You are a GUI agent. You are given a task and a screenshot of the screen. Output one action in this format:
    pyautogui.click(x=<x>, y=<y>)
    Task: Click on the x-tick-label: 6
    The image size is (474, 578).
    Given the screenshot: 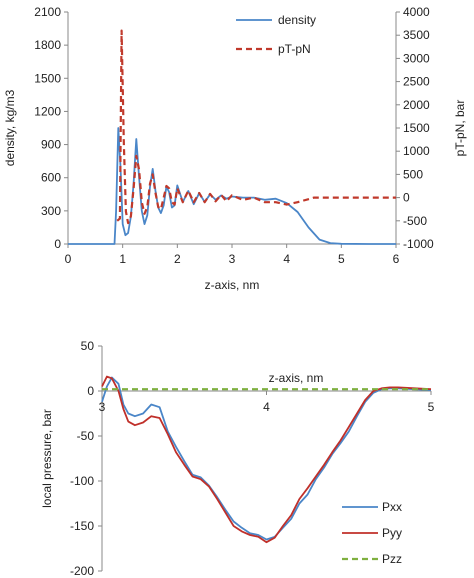 What is the action you would take?
    pyautogui.click(x=396, y=259)
    